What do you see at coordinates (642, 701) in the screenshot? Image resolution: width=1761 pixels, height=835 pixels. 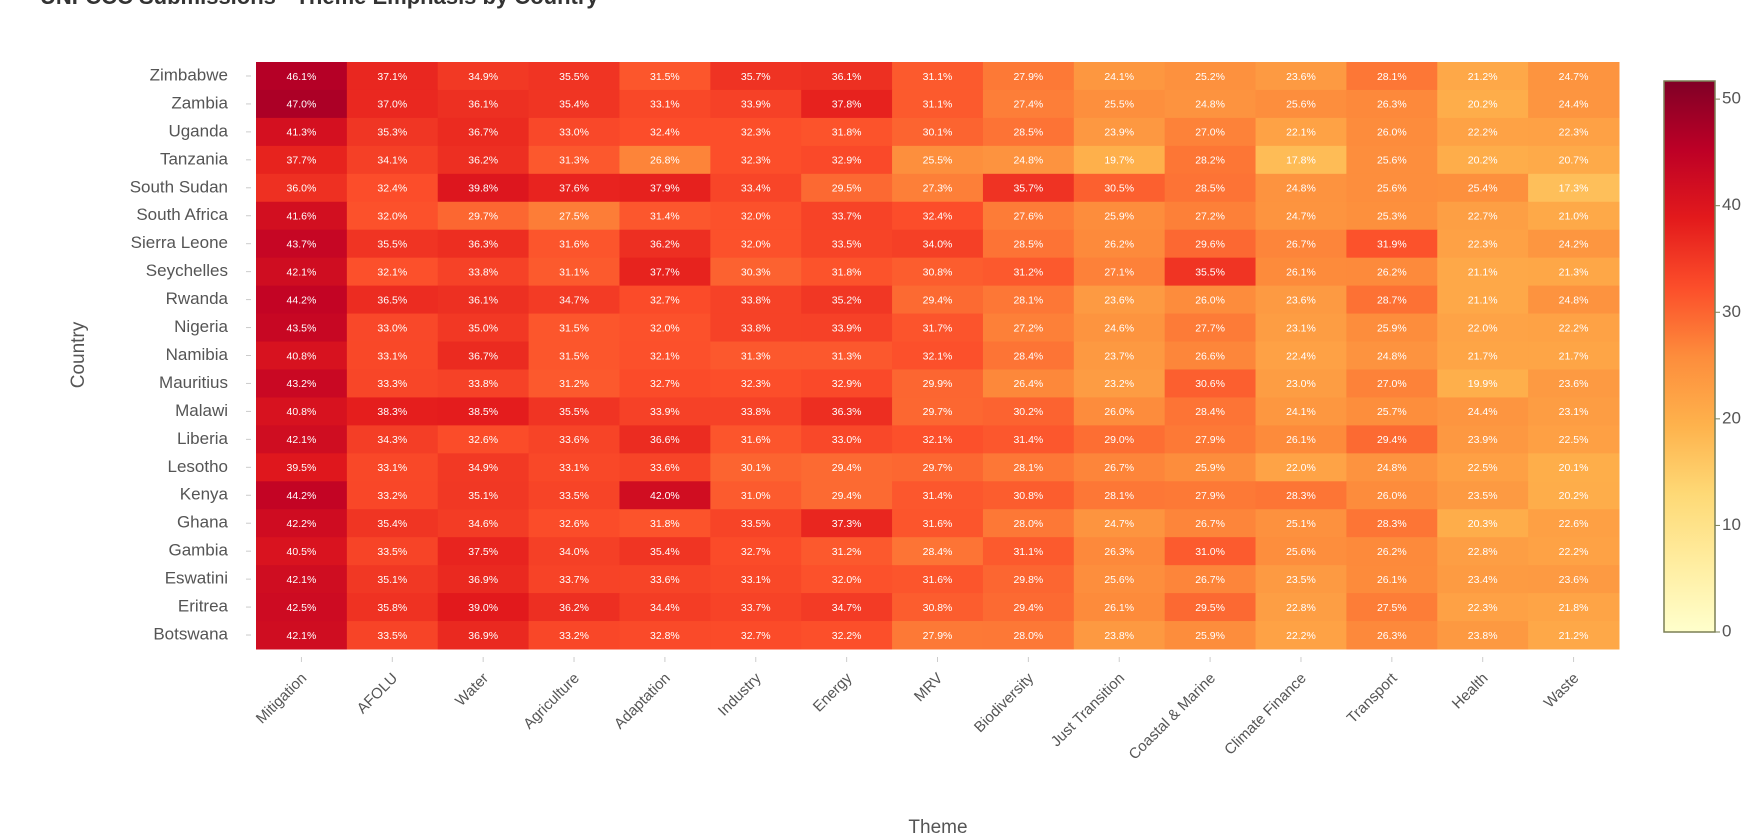 I see `x-tick-label: Adaptation` at bounding box center [642, 701].